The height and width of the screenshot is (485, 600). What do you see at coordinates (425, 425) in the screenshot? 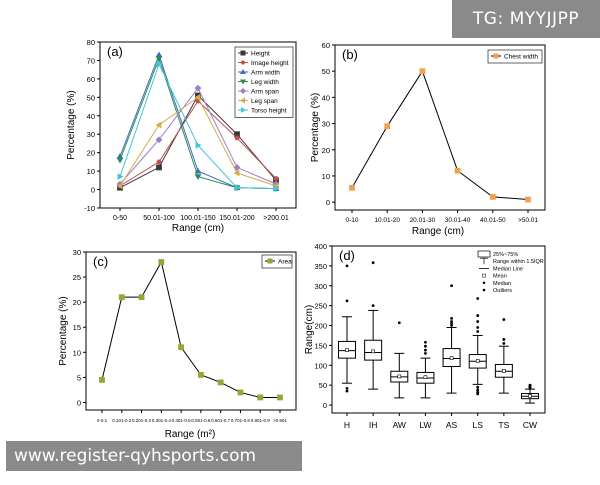
I see `x-tick-label: LW` at bounding box center [425, 425].